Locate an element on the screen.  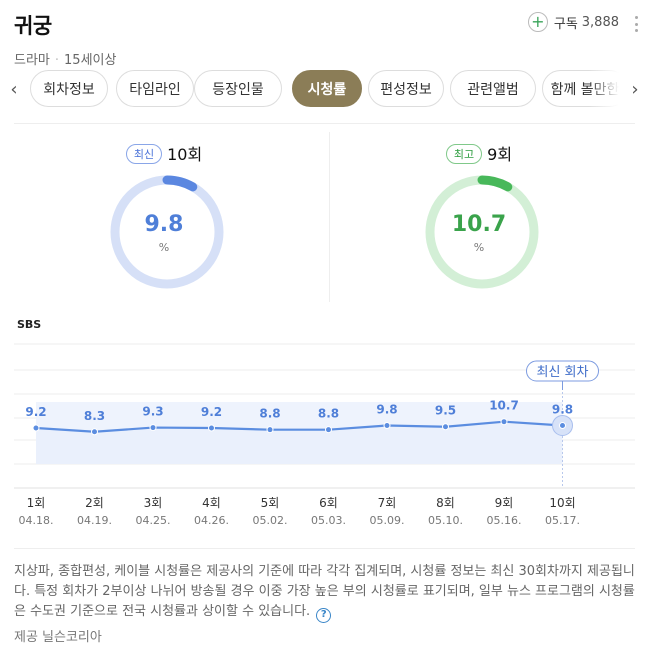
x-tick-episode: 2회 is located at coordinates (94, 503).